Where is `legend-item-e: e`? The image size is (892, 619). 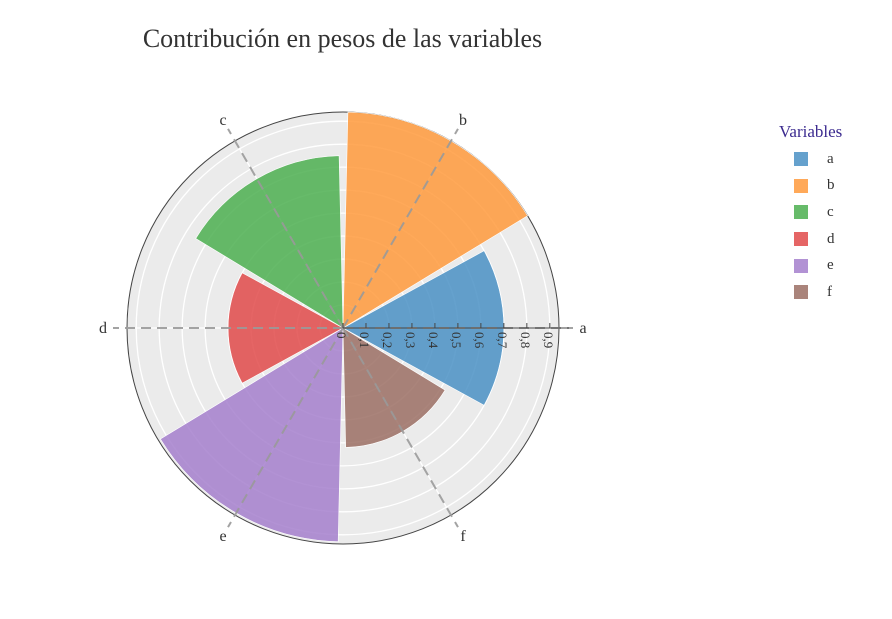
legend-item-e: e is located at coordinates (806, 265).